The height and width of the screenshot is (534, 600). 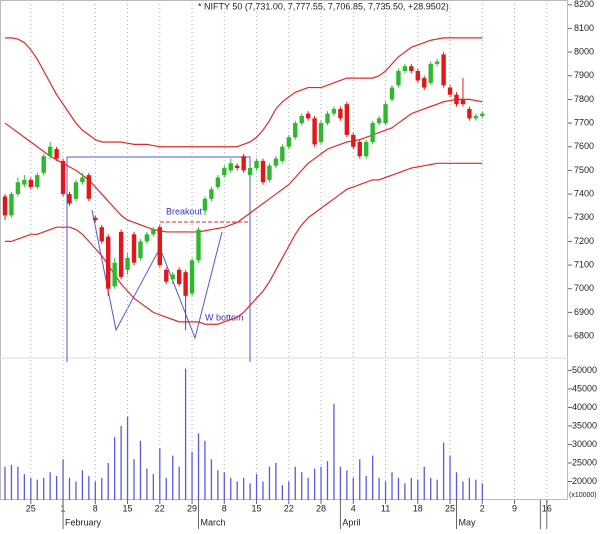 What do you see at coordinates (583, 495) in the screenshot?
I see `volume-axis-label: (x10000)` at bounding box center [583, 495].